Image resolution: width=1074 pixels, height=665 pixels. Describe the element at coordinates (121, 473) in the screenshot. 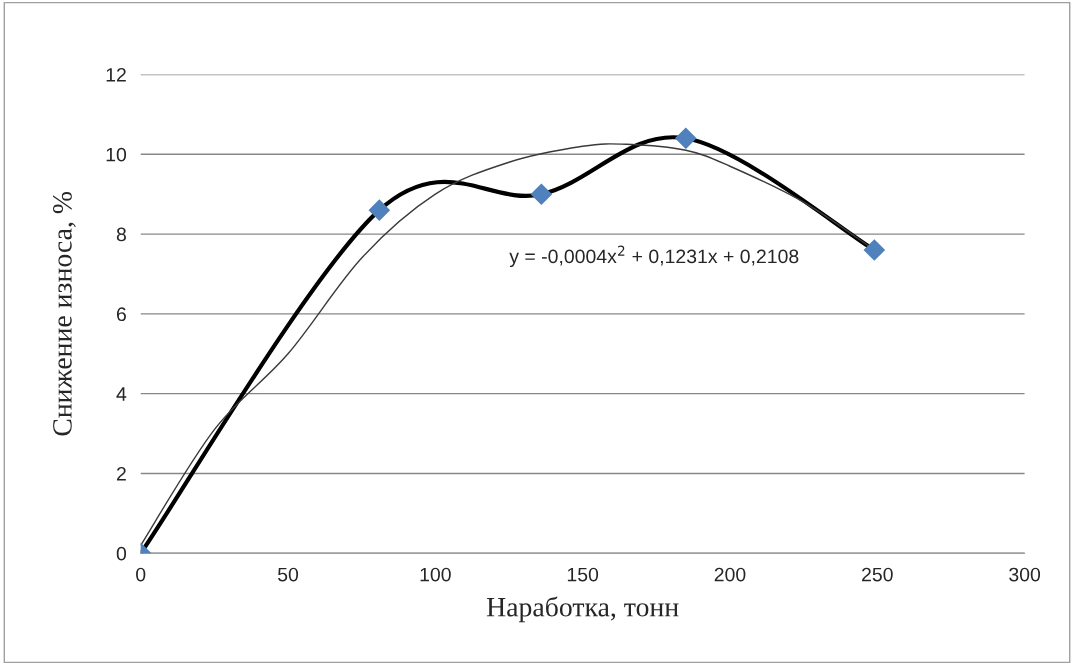

I see `y-tick-label: 2` at that location.